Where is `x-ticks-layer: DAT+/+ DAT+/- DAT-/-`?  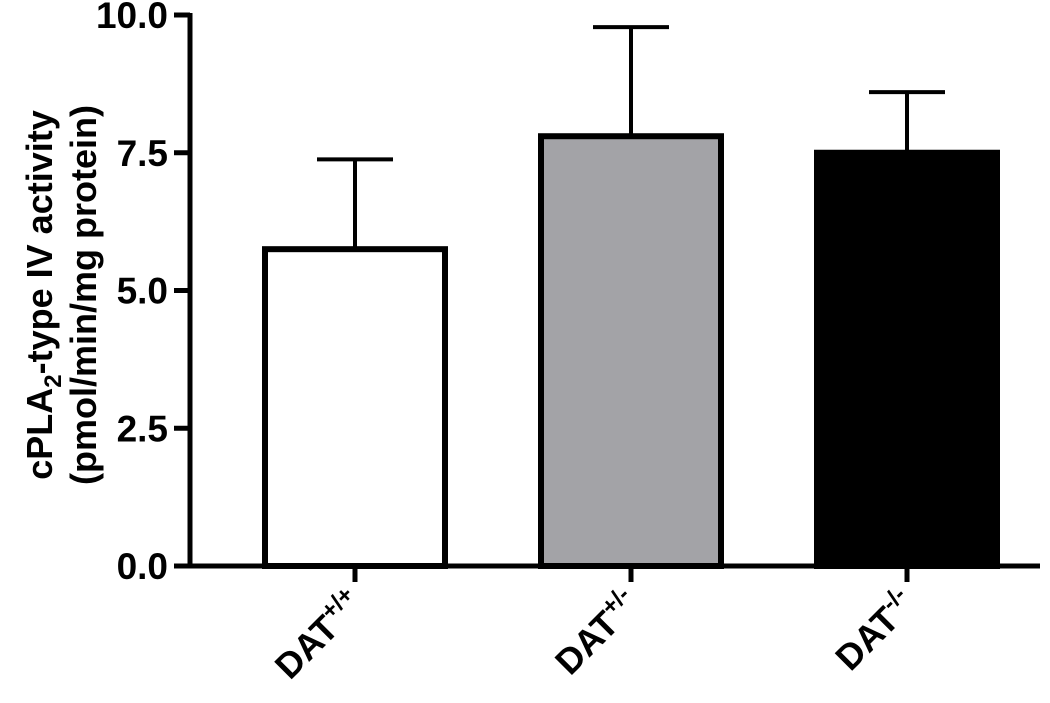
x-ticks-layer: DAT+/+ DAT+/- DAT-/- is located at coordinates (594, 626).